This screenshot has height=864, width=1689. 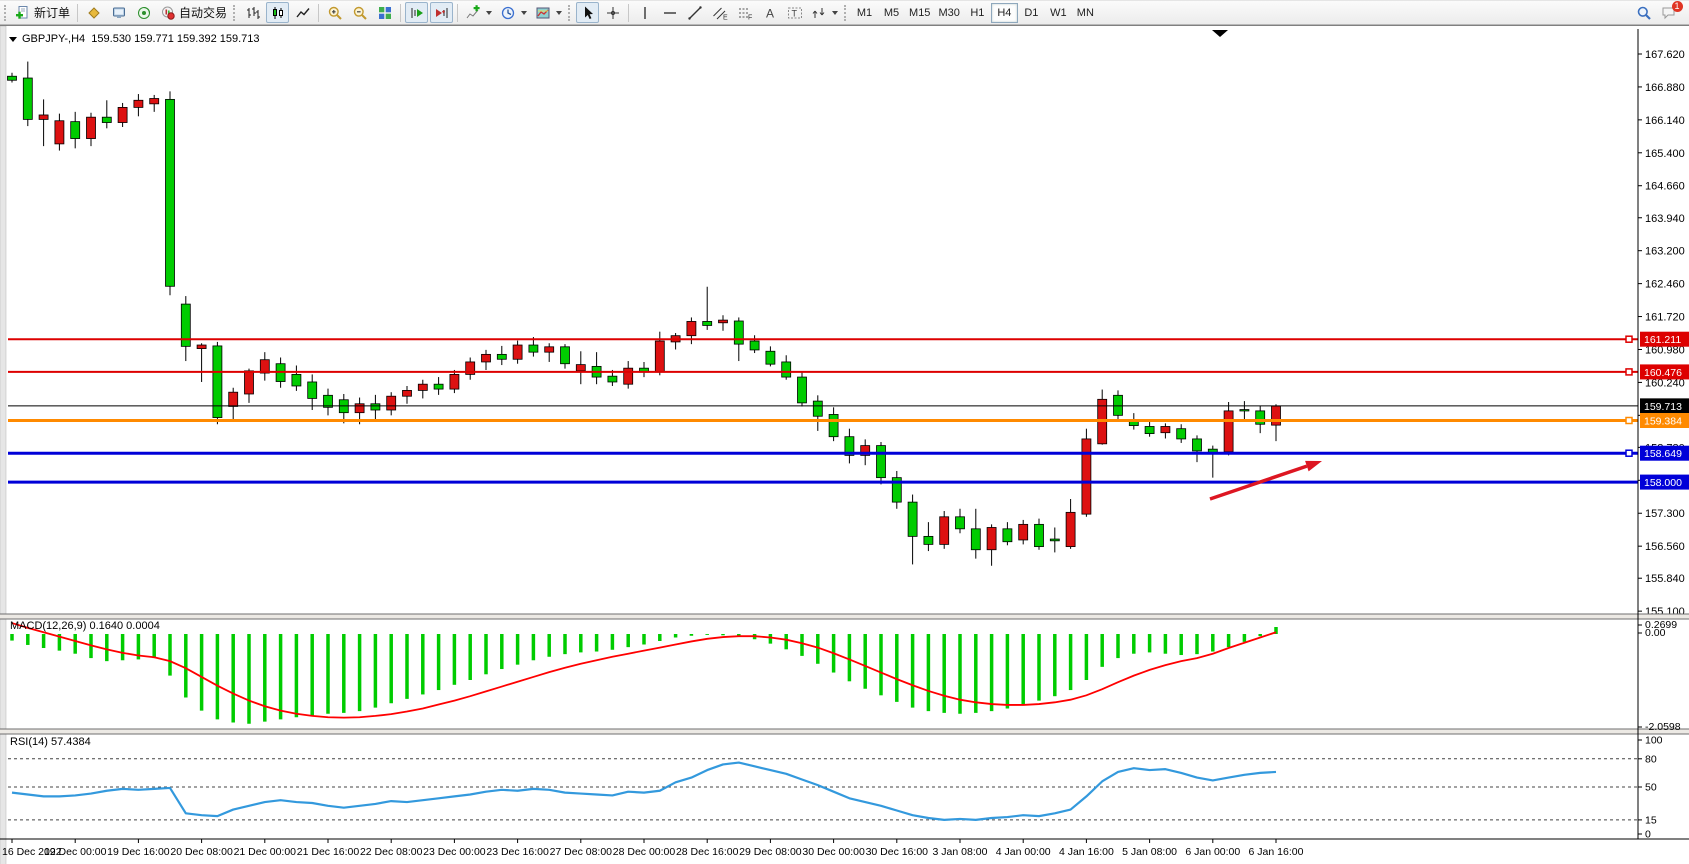 I want to click on date-axis-label: 20 Dec 08:00, so click(x=201, y=852).